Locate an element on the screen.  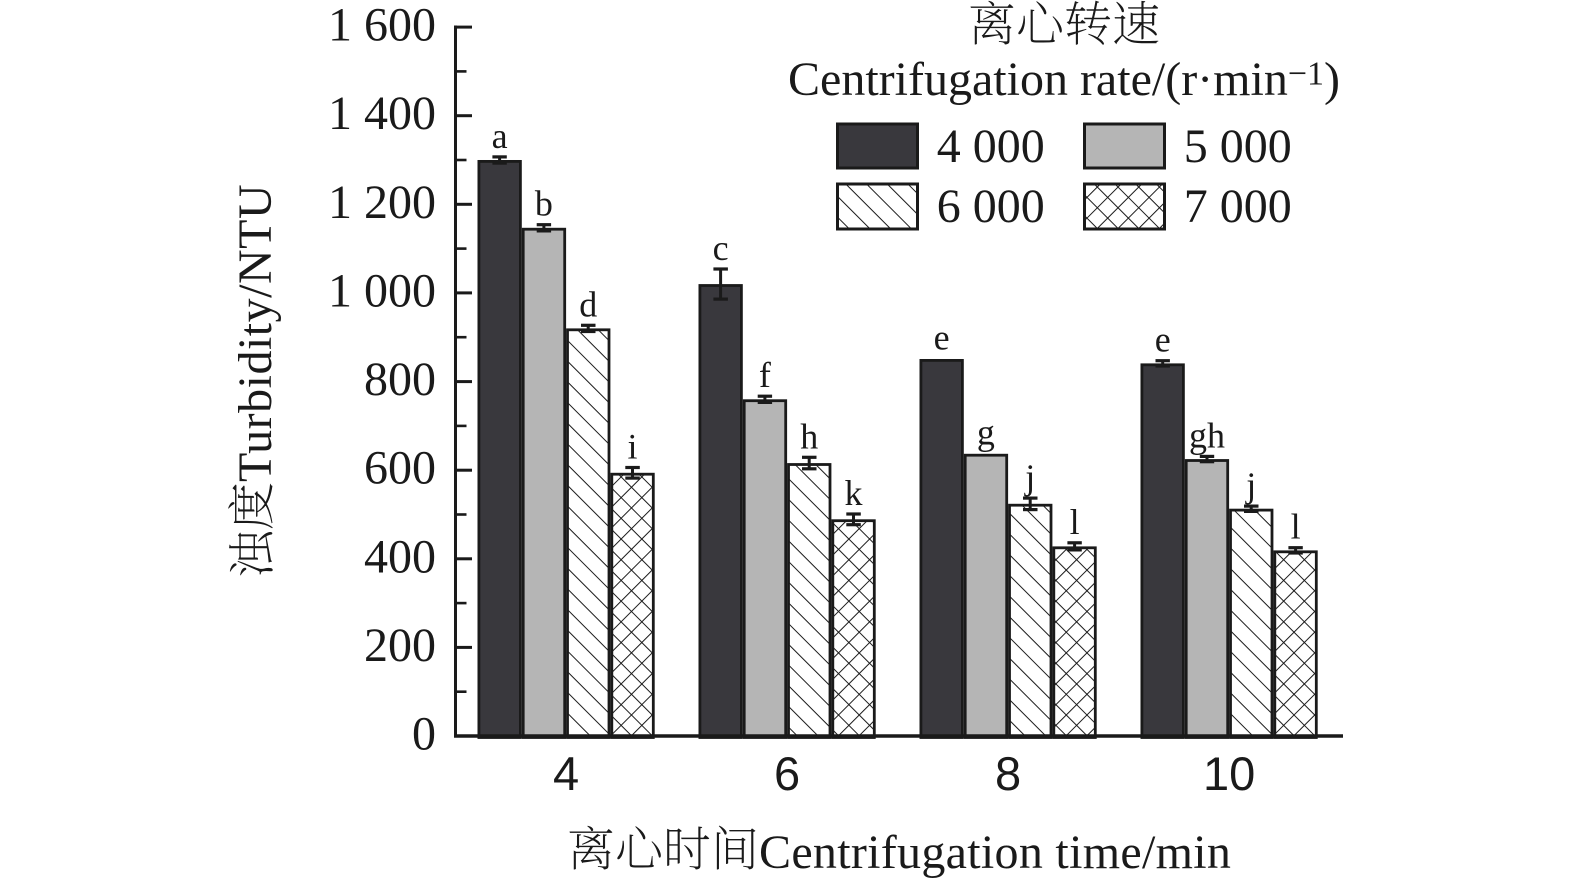
svg-text: 4 000 is located at coordinates (991, 146).